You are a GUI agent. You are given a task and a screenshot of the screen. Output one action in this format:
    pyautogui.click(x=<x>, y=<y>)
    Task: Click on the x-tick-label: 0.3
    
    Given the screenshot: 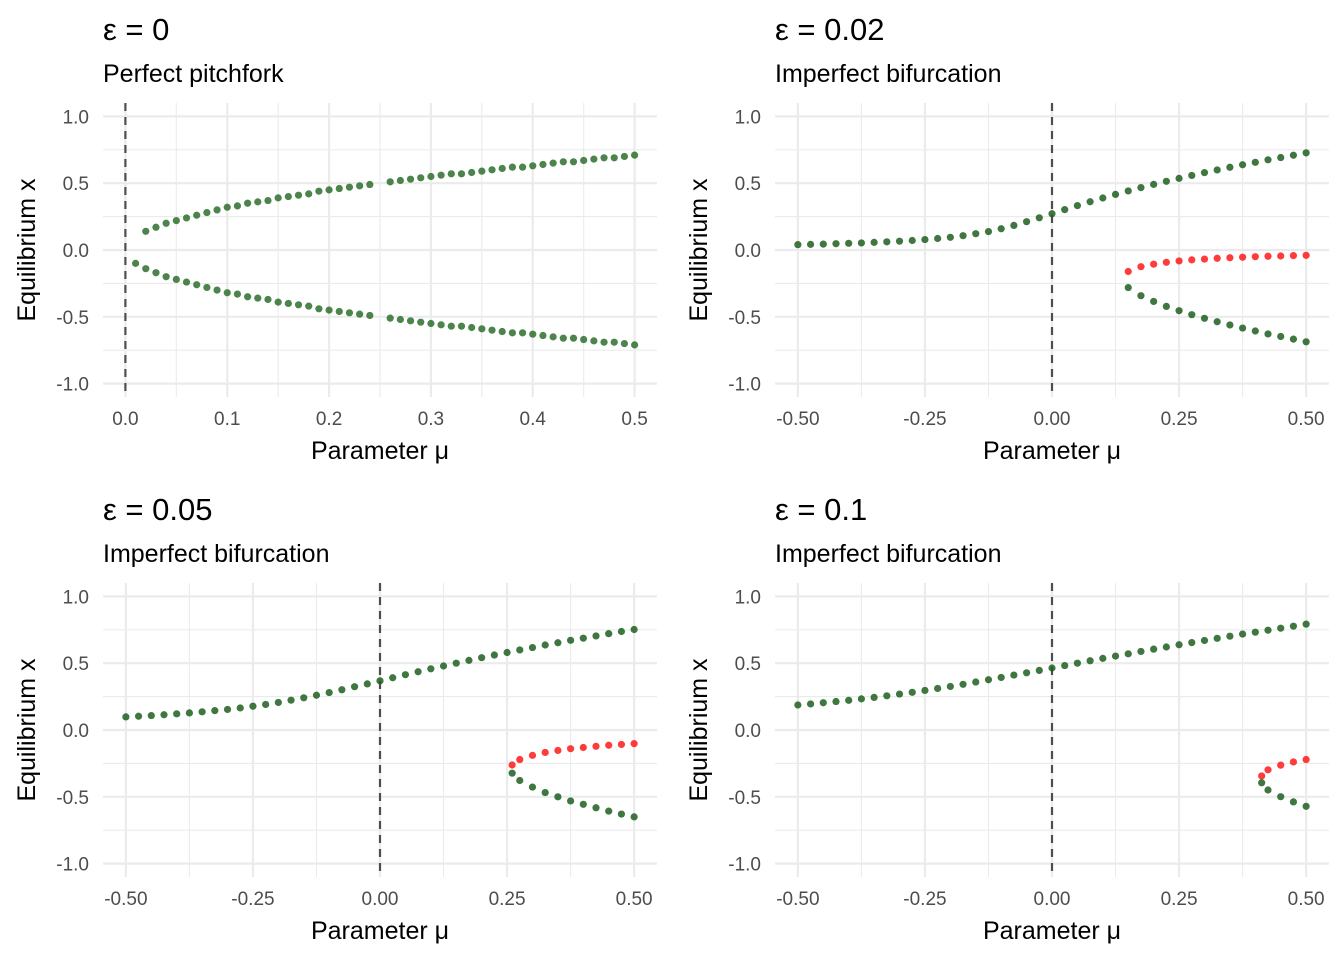 What is the action you would take?
    pyautogui.click(x=431, y=419)
    